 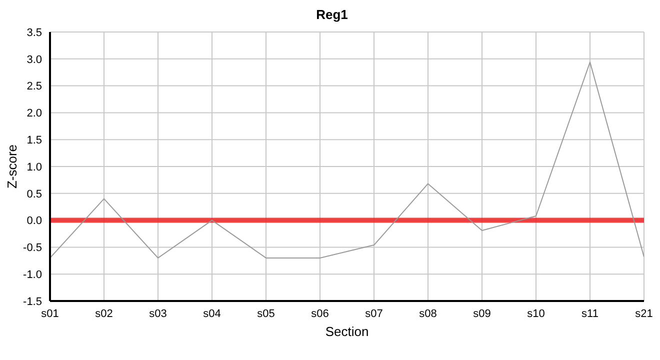 What do you see at coordinates (32, 302) in the screenshot?
I see `y-tick-label: -1.5` at bounding box center [32, 302].